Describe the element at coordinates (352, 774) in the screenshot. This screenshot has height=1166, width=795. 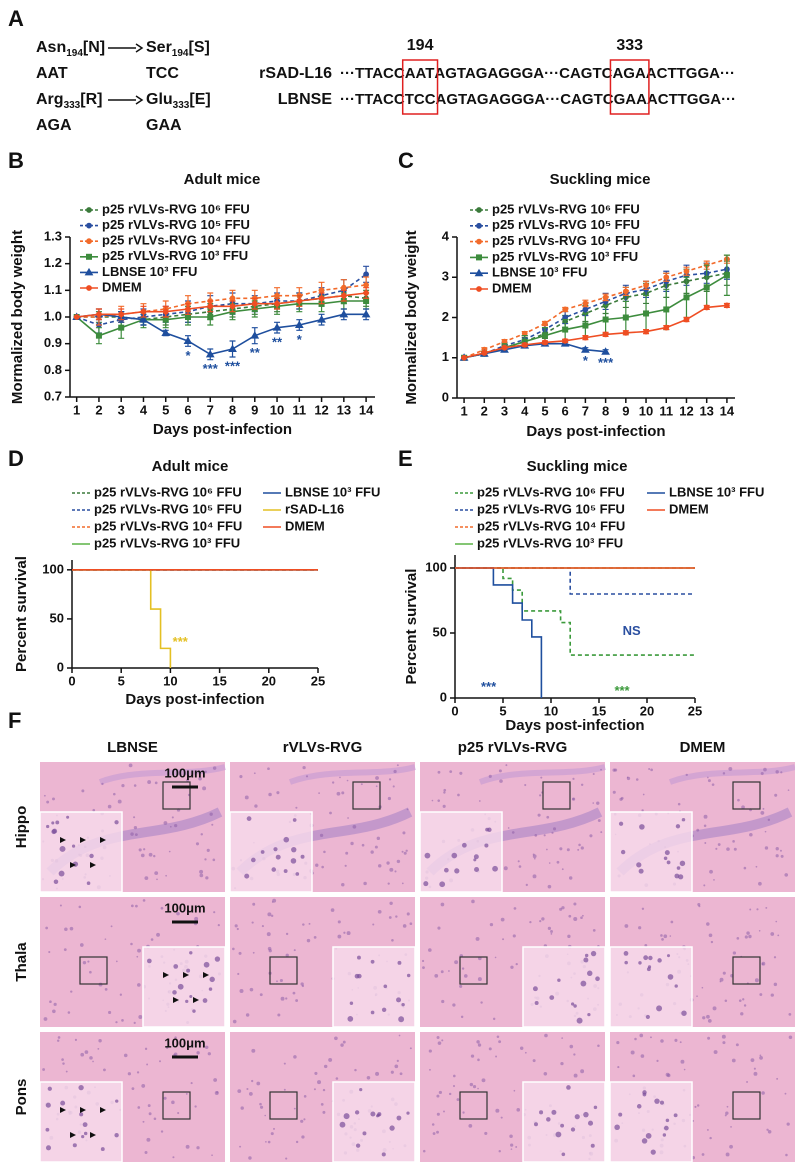
I see `tissue-band` at that location.